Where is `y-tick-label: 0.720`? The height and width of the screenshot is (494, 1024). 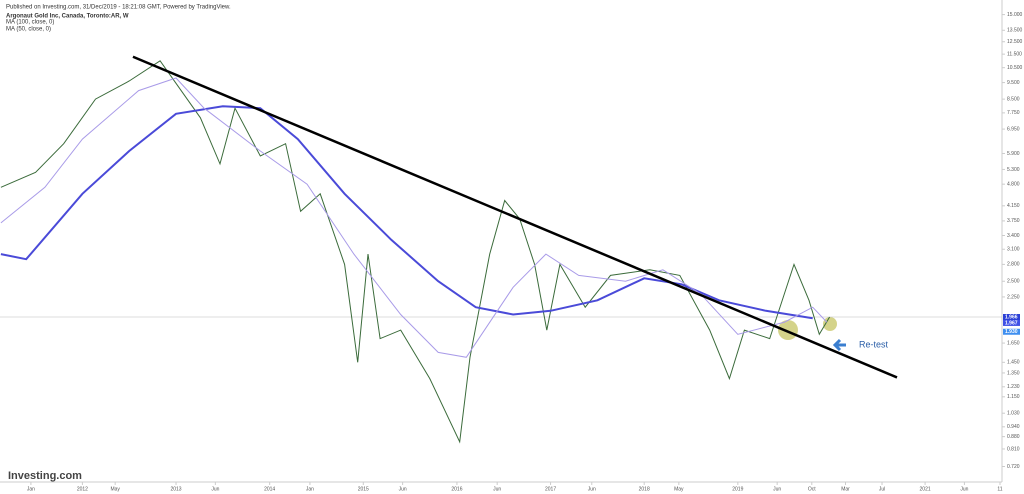 y-tick-label: 0.720 is located at coordinates (1013, 467).